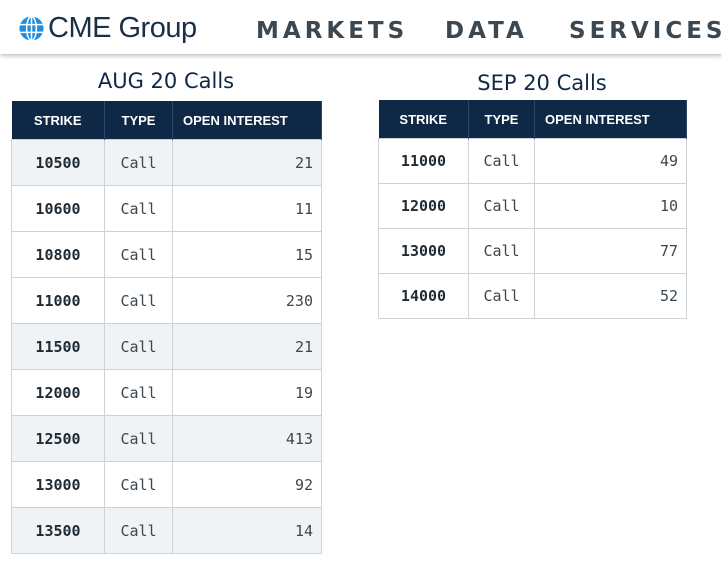 The width and height of the screenshot is (722, 566). Describe the element at coordinates (31, 28) in the screenshot. I see `globe-icon` at that location.